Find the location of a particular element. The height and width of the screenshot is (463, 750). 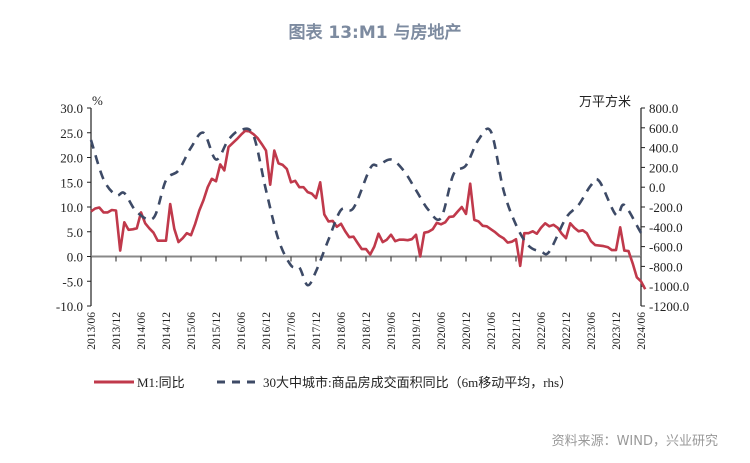

legend: M1:同比 30大中城市:商品房成交面积同比（6m移动平均，rhs） is located at coordinates (333, 382).